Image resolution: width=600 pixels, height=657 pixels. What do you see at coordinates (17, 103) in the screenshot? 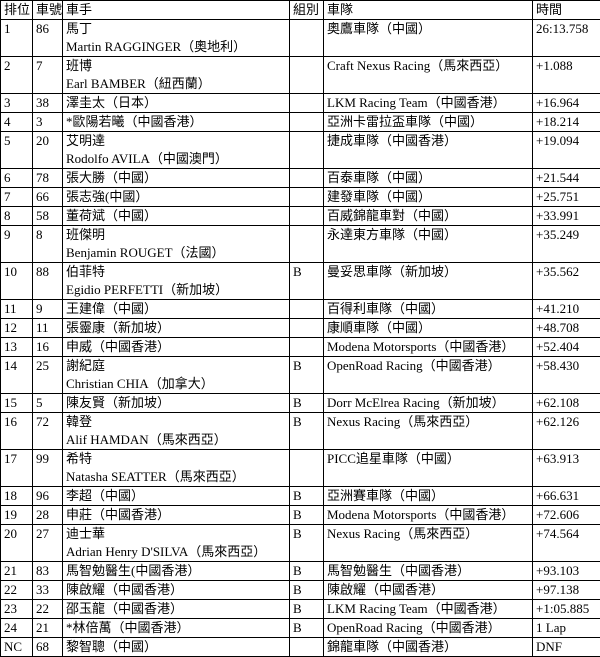
I see `position-cell: 3` at bounding box center [17, 103].